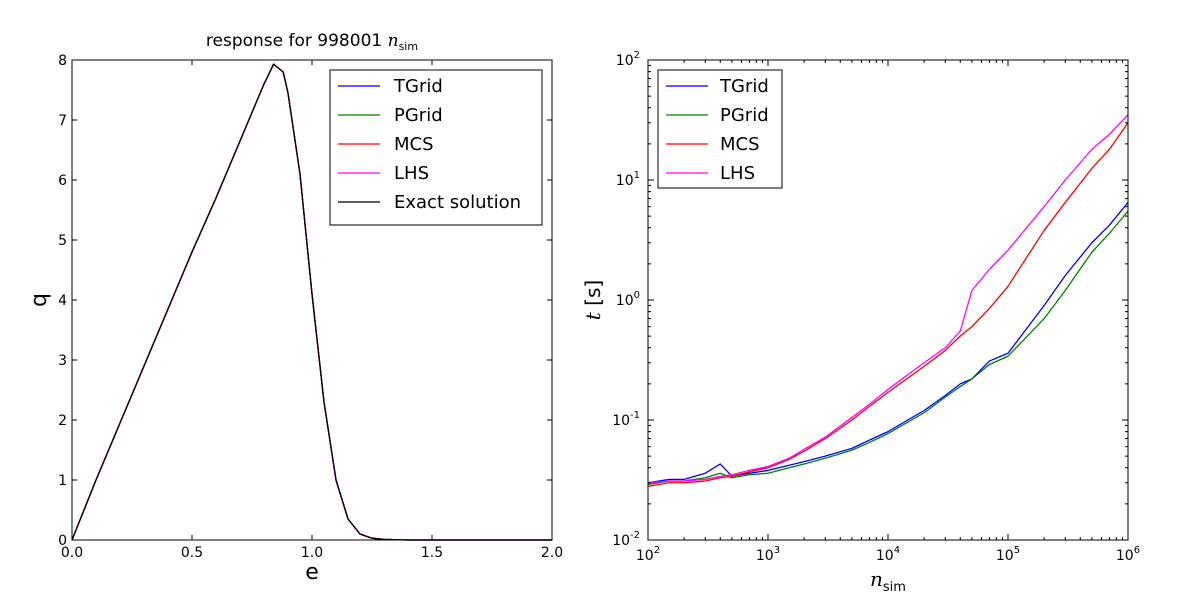  What do you see at coordinates (39, 300) in the screenshot?
I see `y-axis-label-left: q` at bounding box center [39, 300].